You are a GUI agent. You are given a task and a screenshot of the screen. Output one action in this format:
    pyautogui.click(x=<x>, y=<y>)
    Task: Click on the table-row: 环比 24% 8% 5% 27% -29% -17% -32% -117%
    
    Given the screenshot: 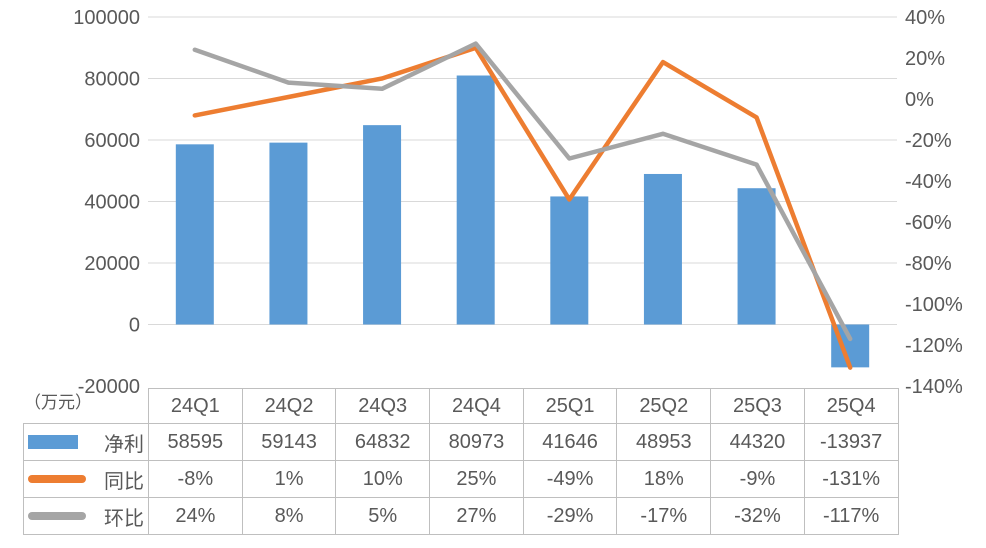 What is the action you would take?
    pyautogui.click(x=461, y=516)
    